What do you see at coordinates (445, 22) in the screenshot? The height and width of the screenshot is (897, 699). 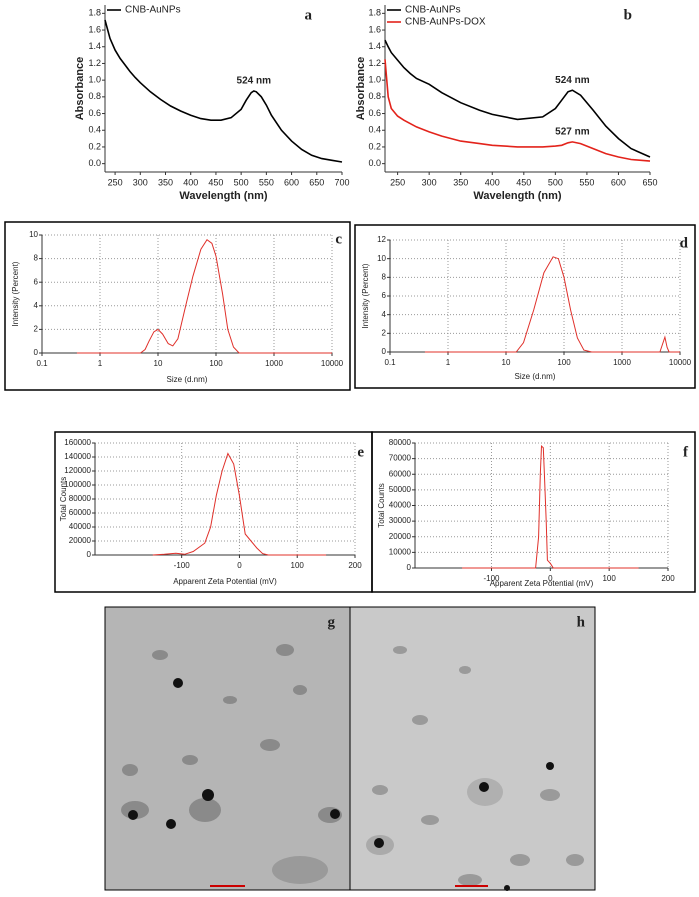 I see `legend-label: CNB-AuNPs-DOX` at bounding box center [445, 22].